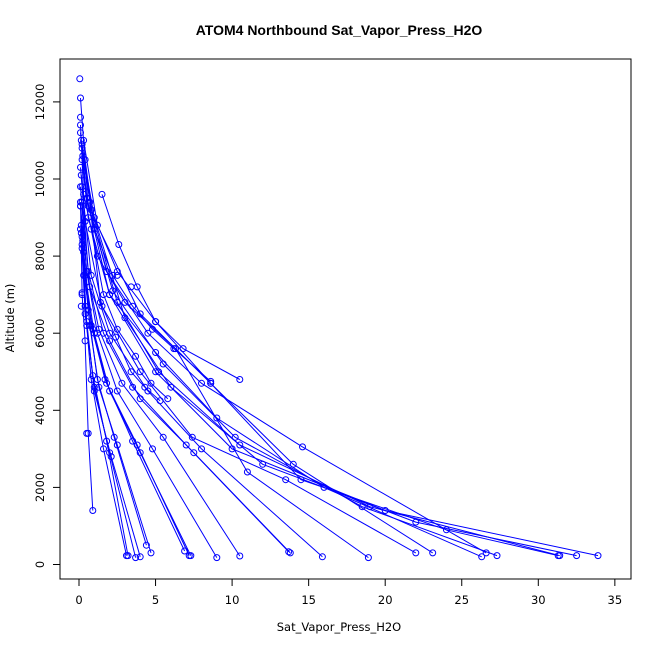 Image resolution: width=650 pixels, height=650 pixels. Describe the element at coordinates (385, 600) in the screenshot. I see `x-tick-label: 20` at that location.